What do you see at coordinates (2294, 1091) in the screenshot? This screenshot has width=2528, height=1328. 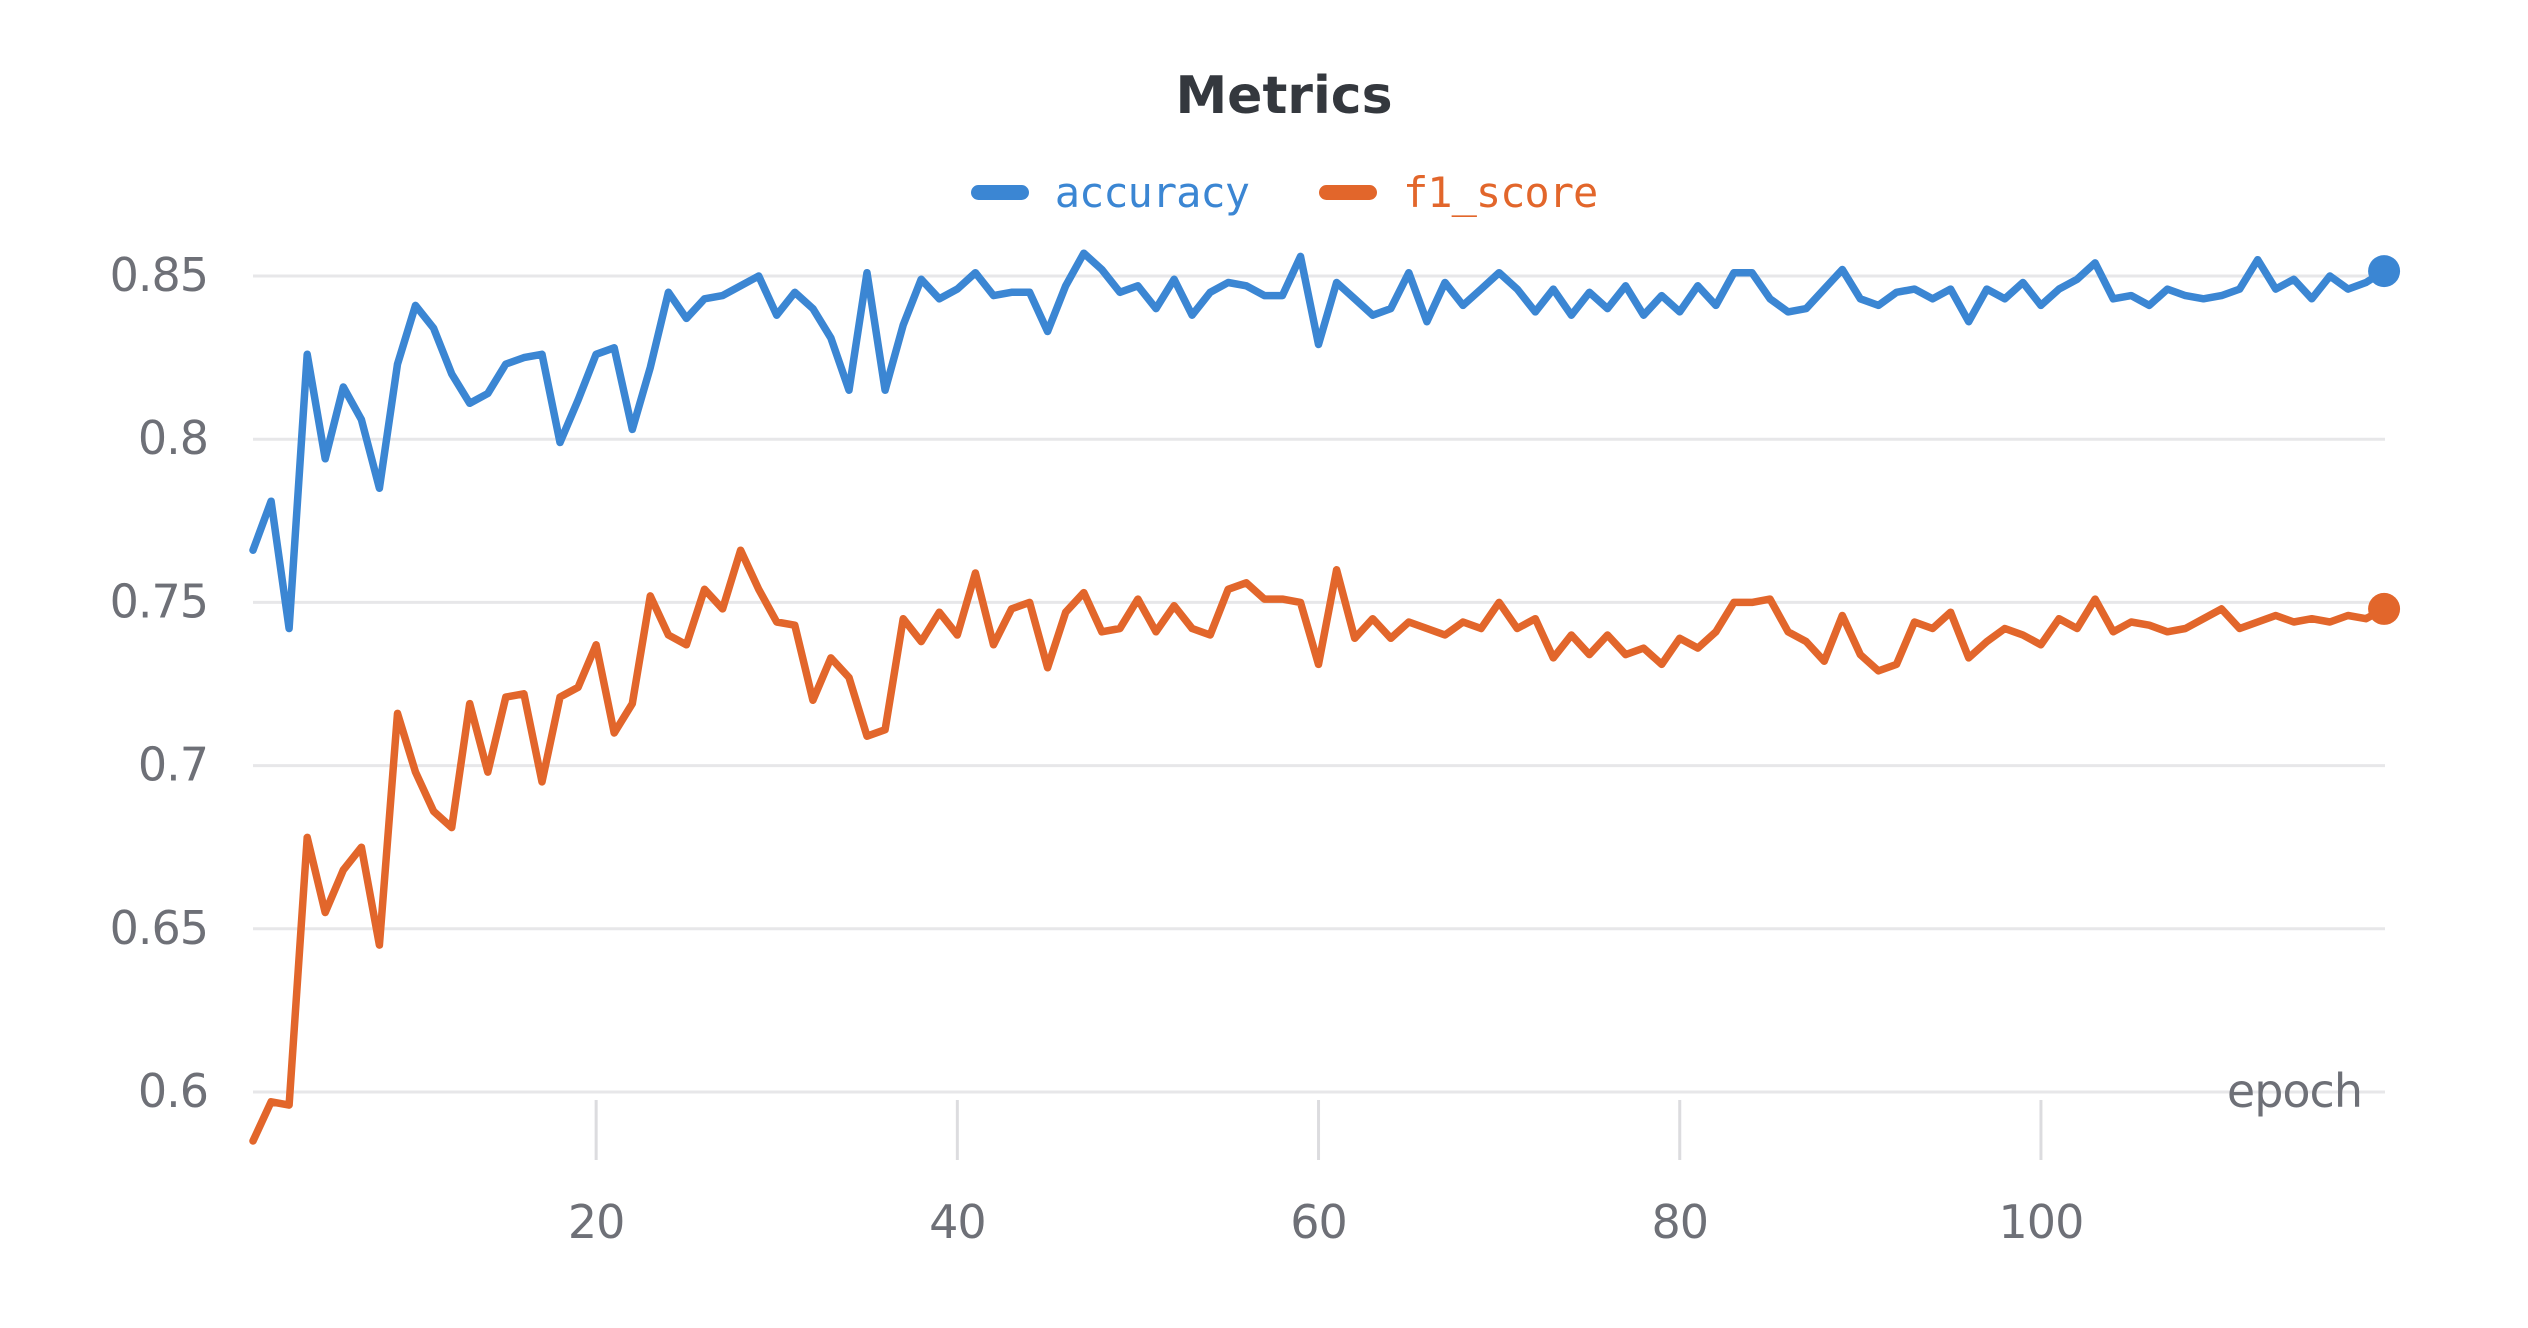 I see `x-axis-label: epoch` at bounding box center [2294, 1091].